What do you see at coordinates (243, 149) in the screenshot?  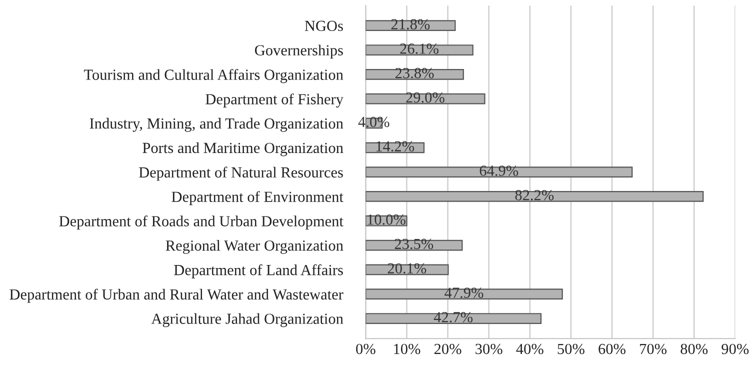 I see `y-tick-label: Ports and Maritime Organization` at bounding box center [243, 149].